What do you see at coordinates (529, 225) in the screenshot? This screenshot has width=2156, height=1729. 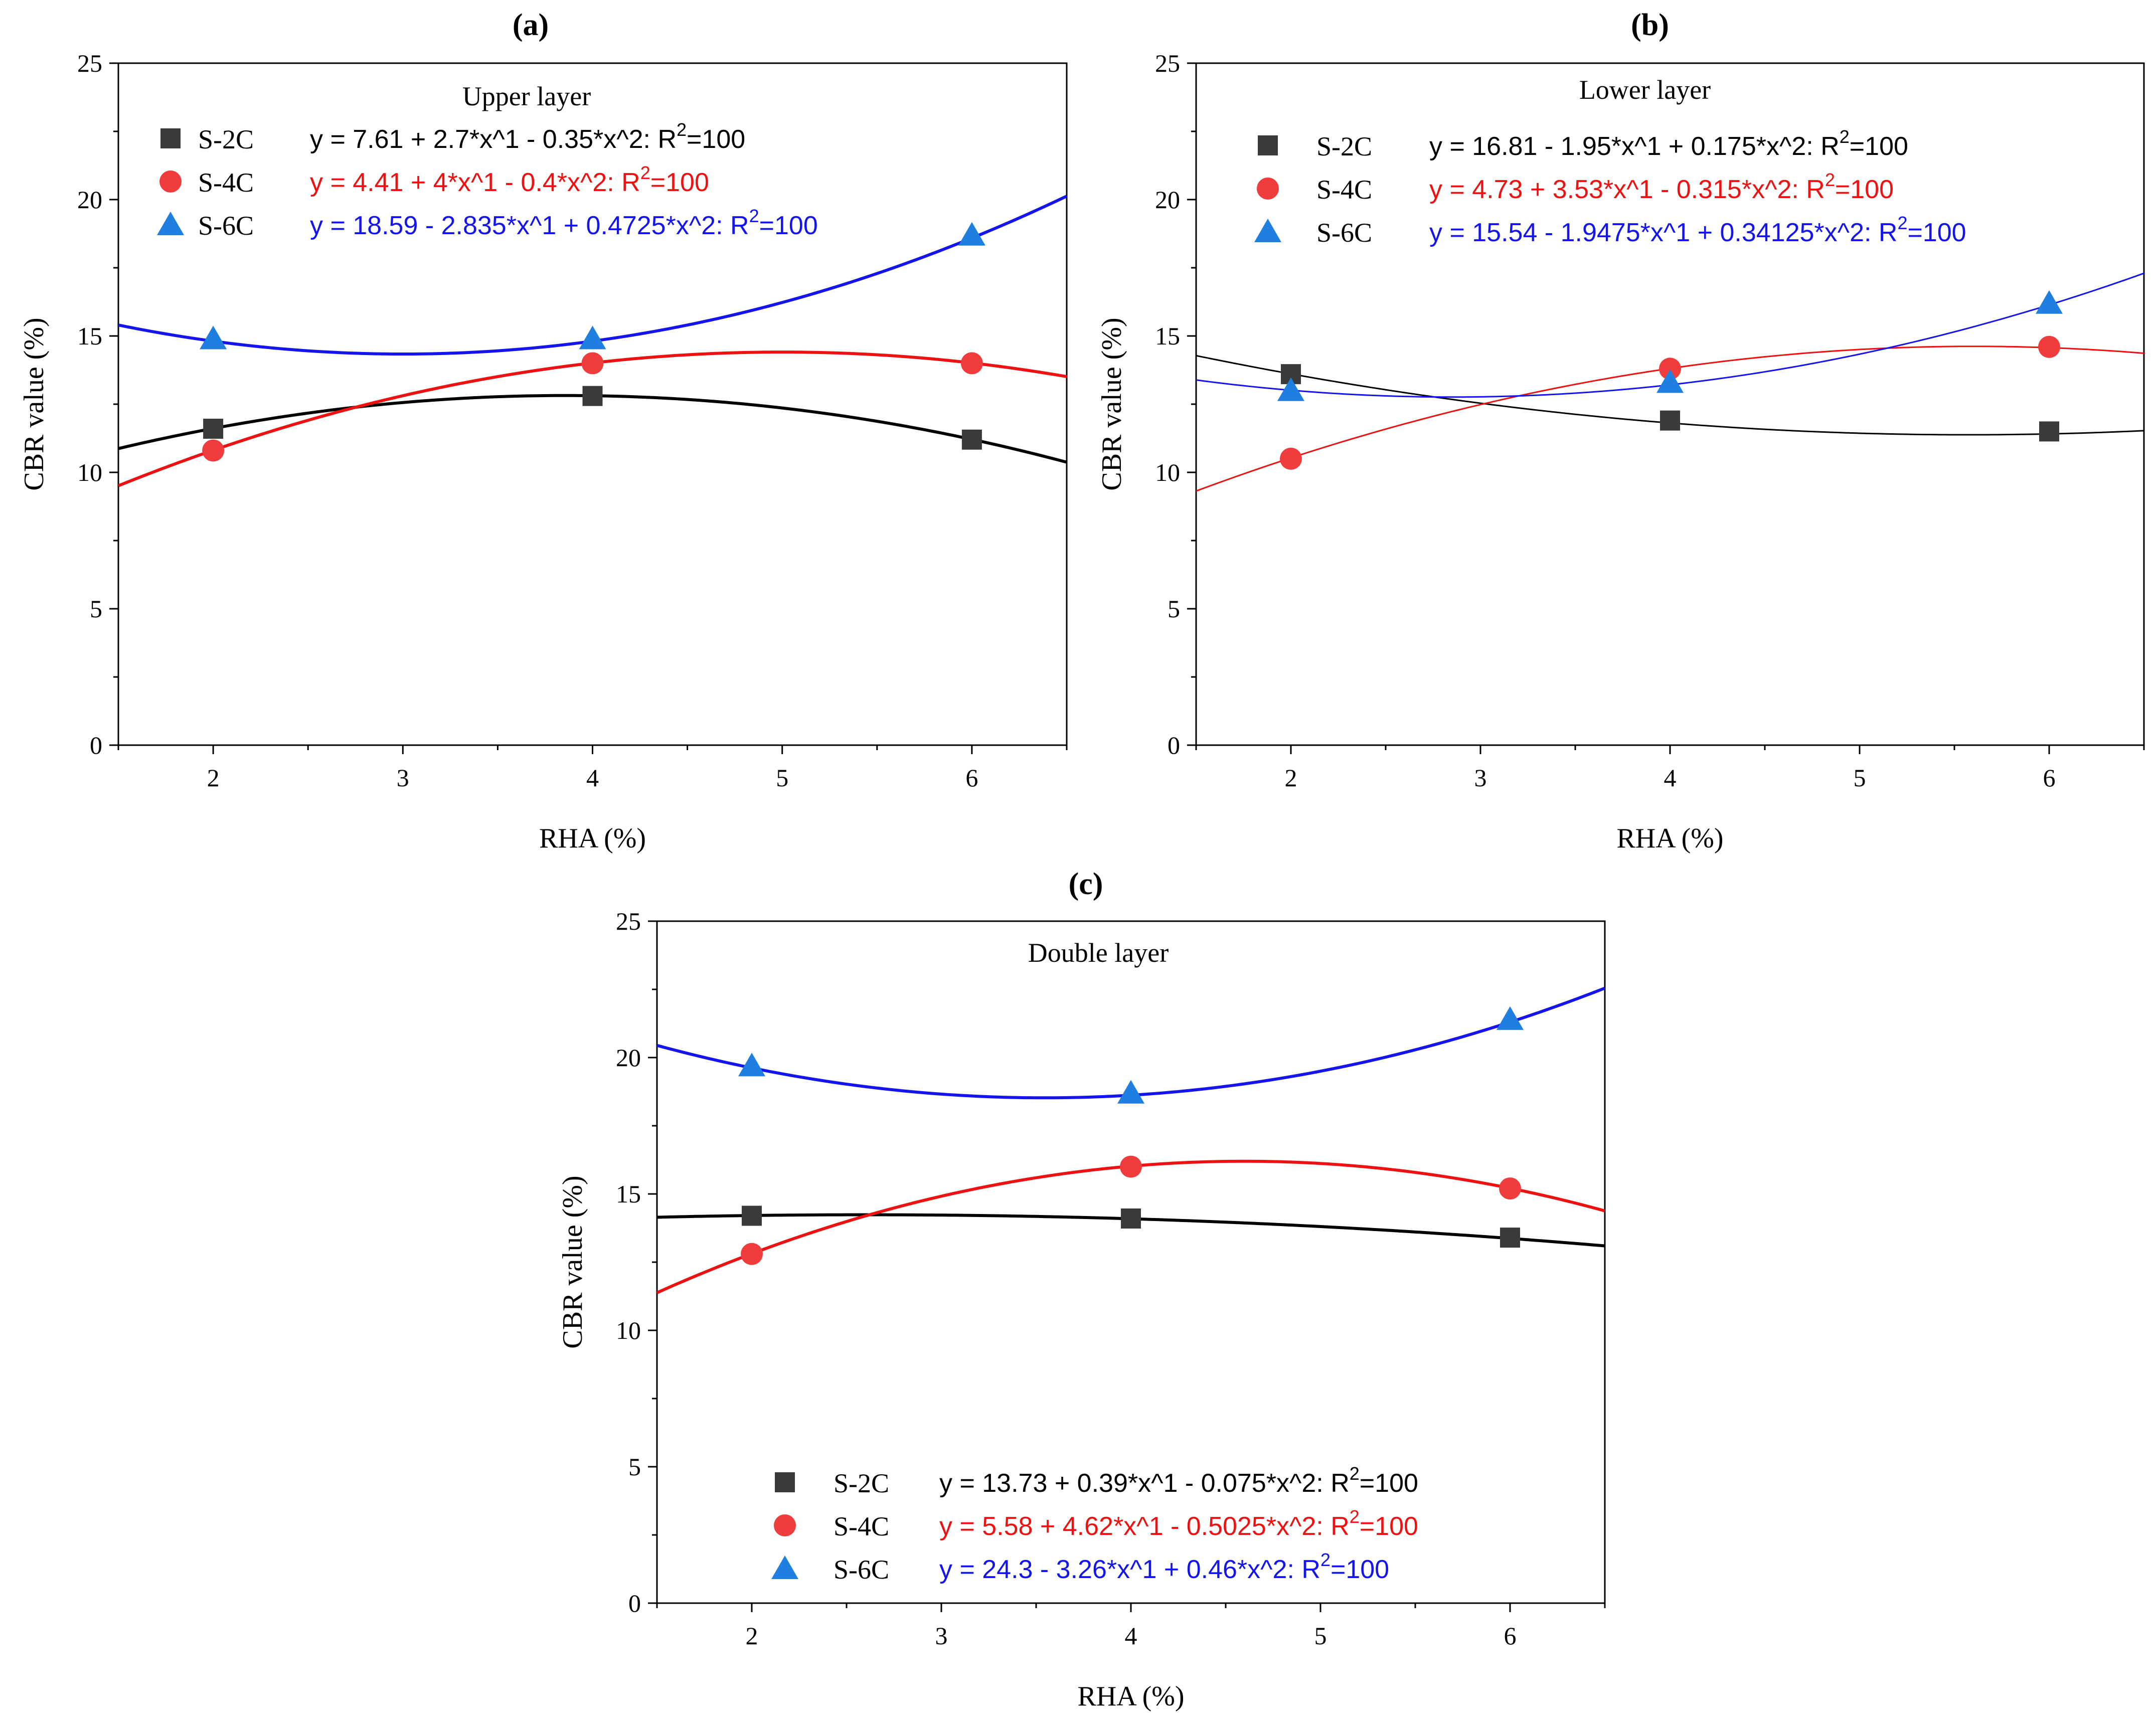 I see `equation-text: y = 18.59 - 2.835*x^1 + 0.4725*x^2: R` at bounding box center [529, 225].